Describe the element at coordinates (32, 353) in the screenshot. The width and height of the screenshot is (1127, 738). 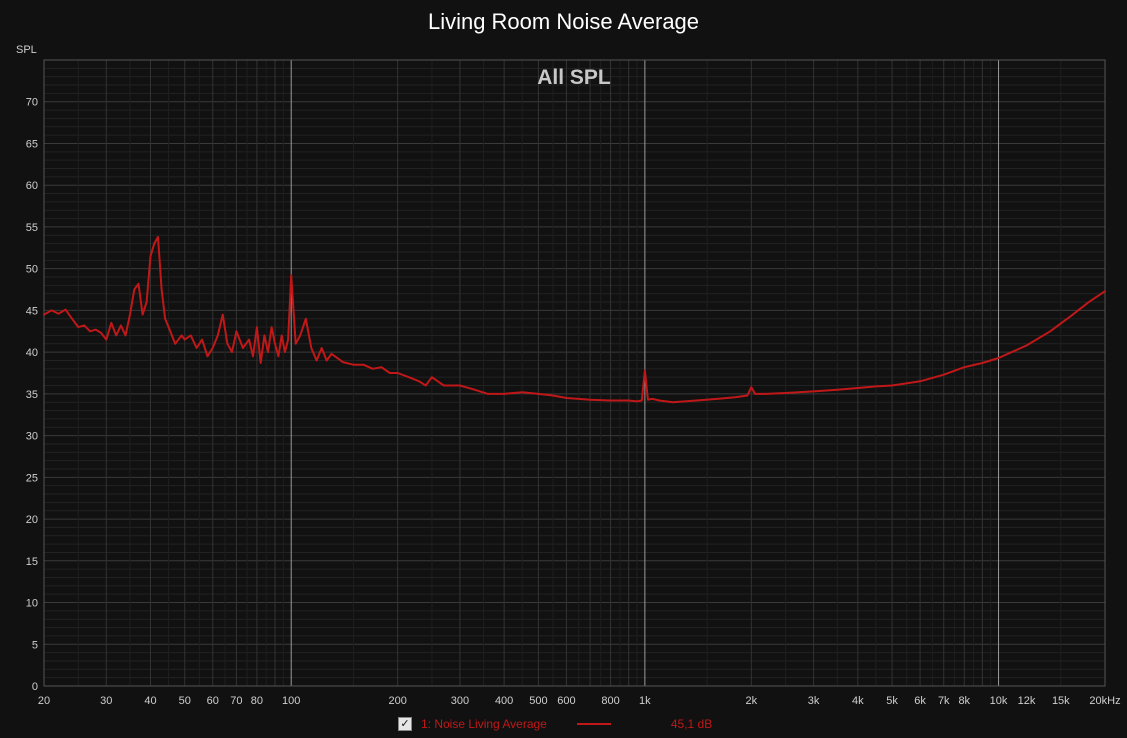
I see `y-tick-label: 40` at that location.